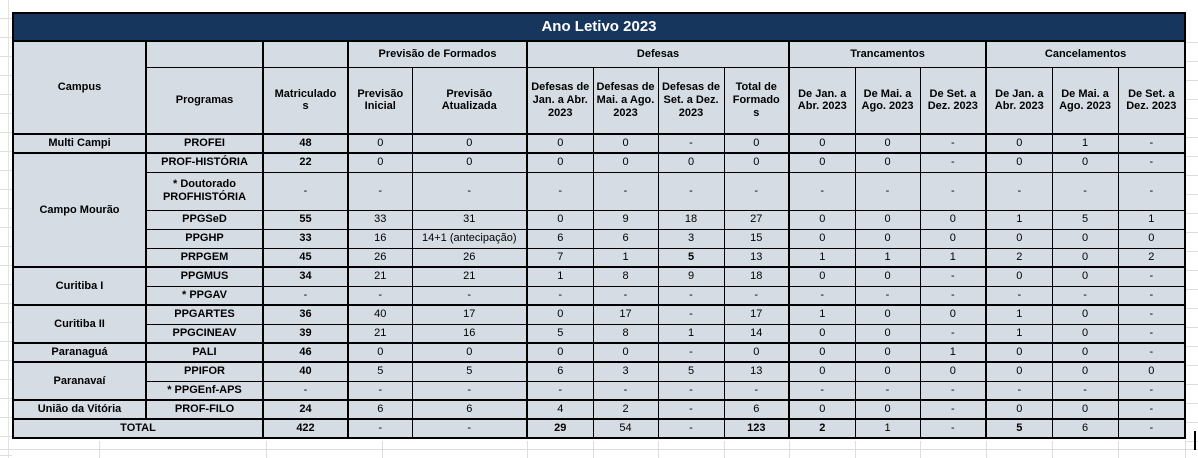 This screenshot has height=458, width=1198. What do you see at coordinates (560, 428) in the screenshot?
I see `cell-value: 29` at bounding box center [560, 428].